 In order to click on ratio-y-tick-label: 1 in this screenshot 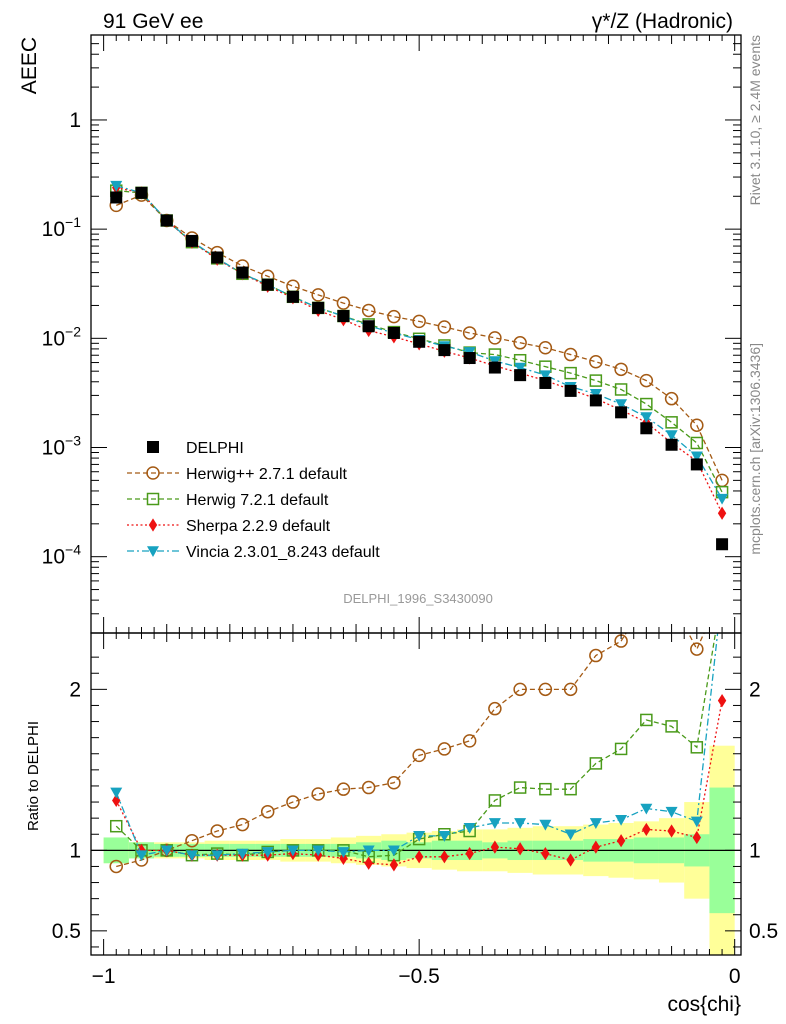, I will do `click(75, 850)`.